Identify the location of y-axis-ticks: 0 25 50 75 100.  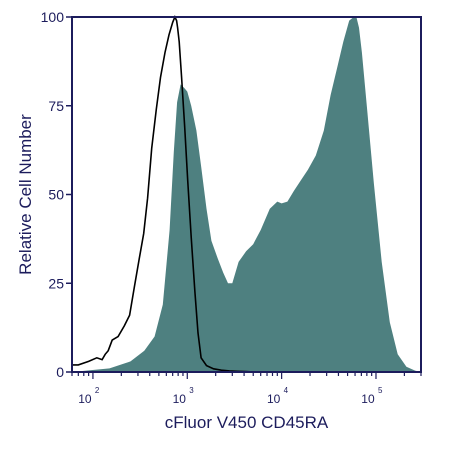
(56, 194).